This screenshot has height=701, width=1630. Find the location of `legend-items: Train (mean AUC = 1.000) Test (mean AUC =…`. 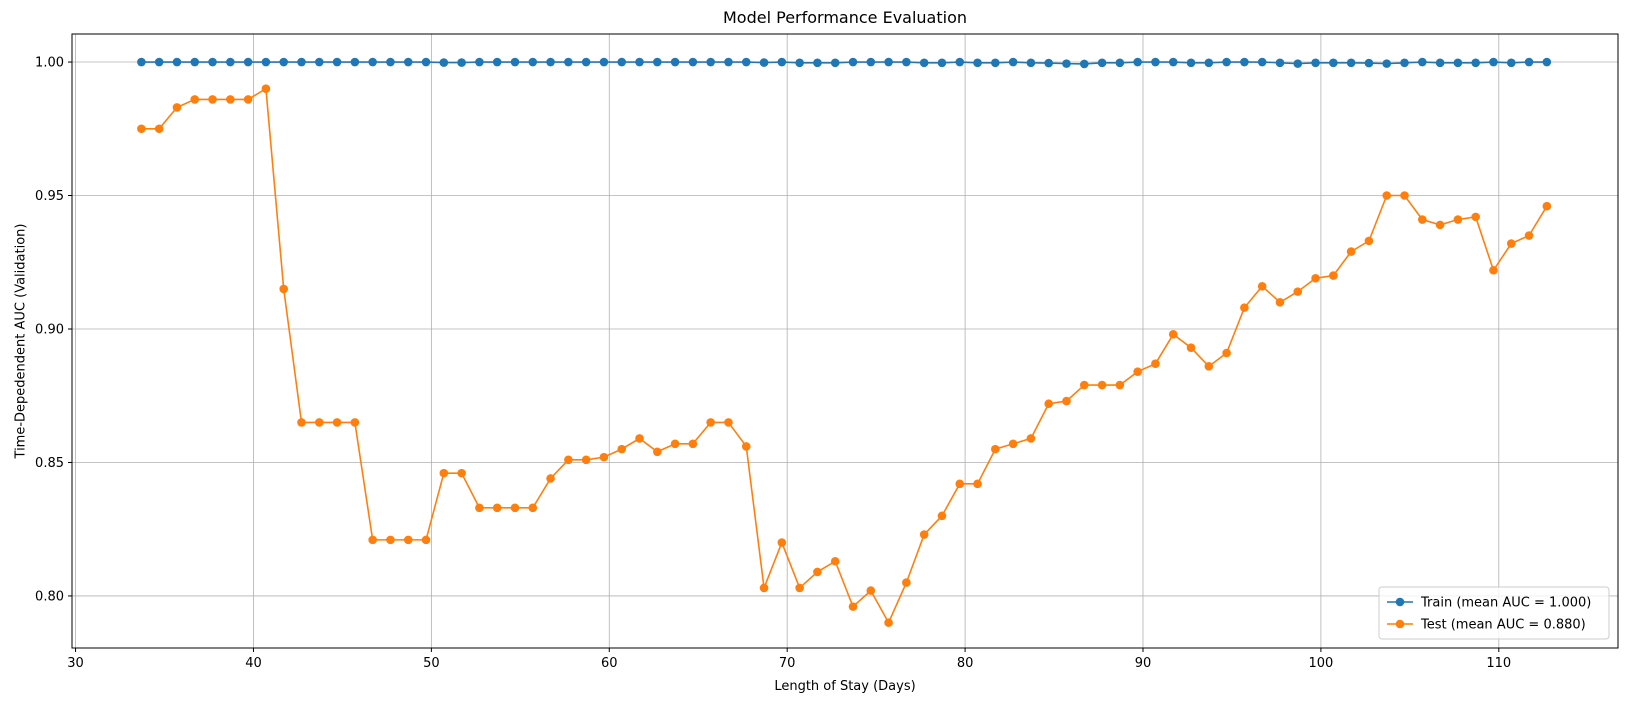

legend-items: Train (mean AUC = 1.000) Test (mean AUC =… is located at coordinates (1489, 614).